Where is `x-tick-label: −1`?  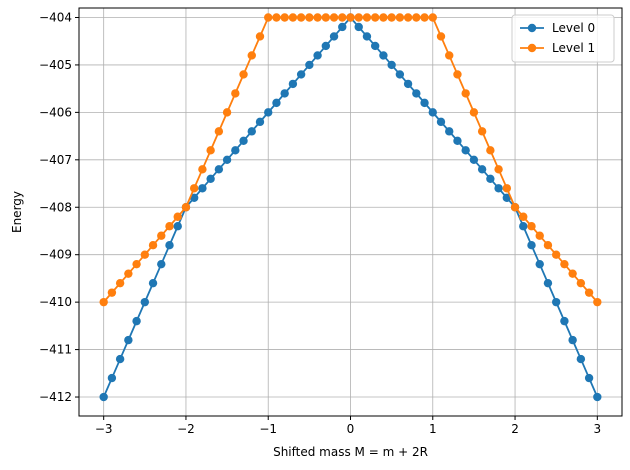
x-tick-label: −1 is located at coordinates (268, 429).